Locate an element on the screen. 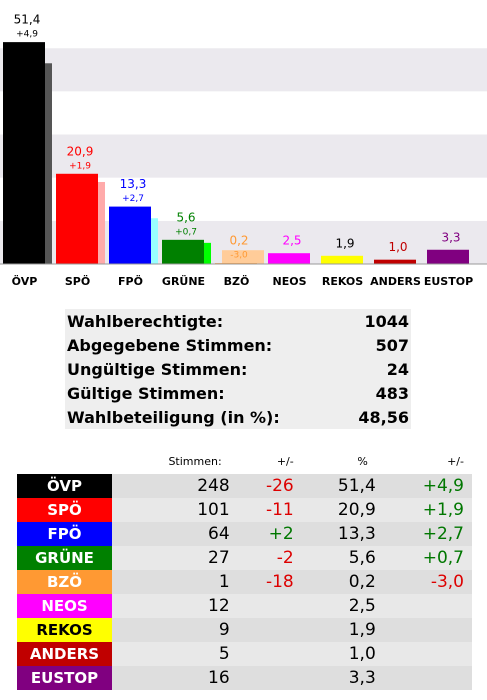 The image size is (487, 700). results-row: EUSTOP 16 3,3 is located at coordinates (244, 678).